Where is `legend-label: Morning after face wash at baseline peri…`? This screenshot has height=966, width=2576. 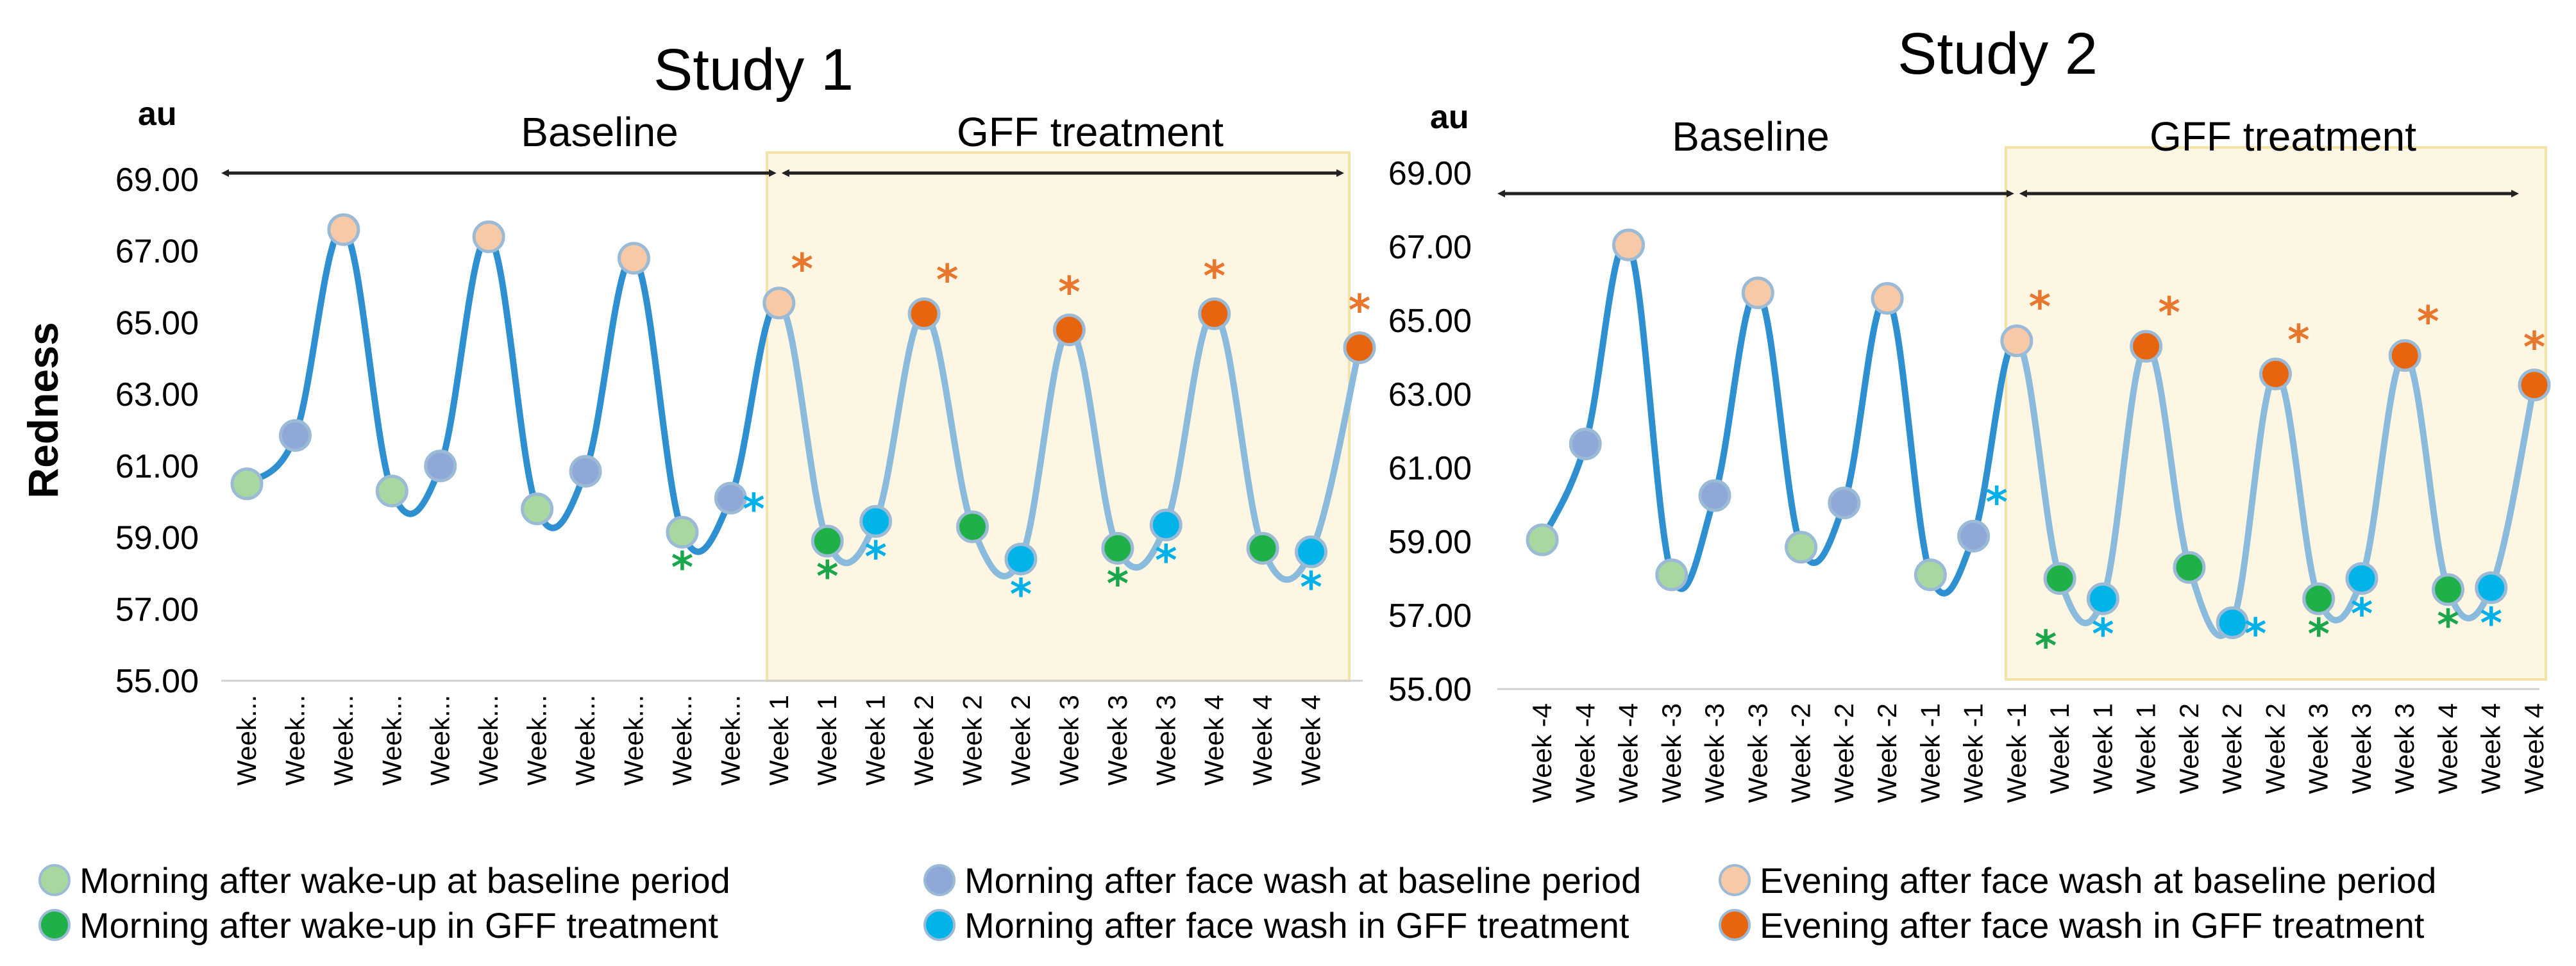
legend-label: Morning after face wash at baseline peri… is located at coordinates (1303, 881).